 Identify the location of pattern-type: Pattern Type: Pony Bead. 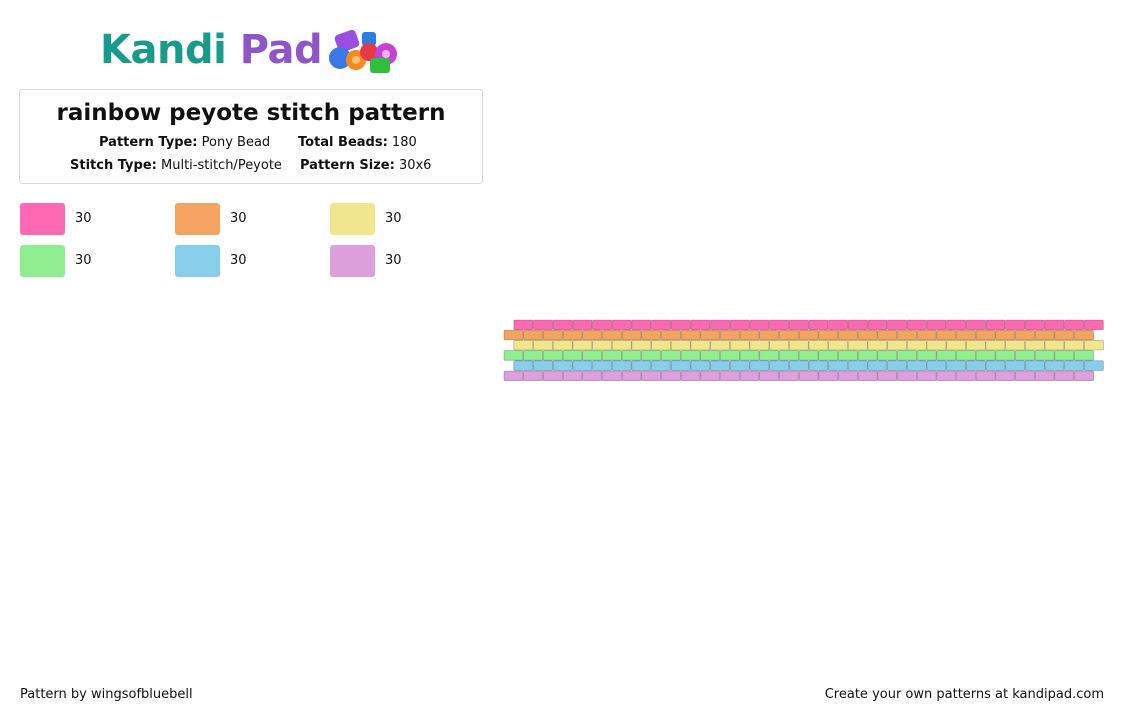
(185, 142).